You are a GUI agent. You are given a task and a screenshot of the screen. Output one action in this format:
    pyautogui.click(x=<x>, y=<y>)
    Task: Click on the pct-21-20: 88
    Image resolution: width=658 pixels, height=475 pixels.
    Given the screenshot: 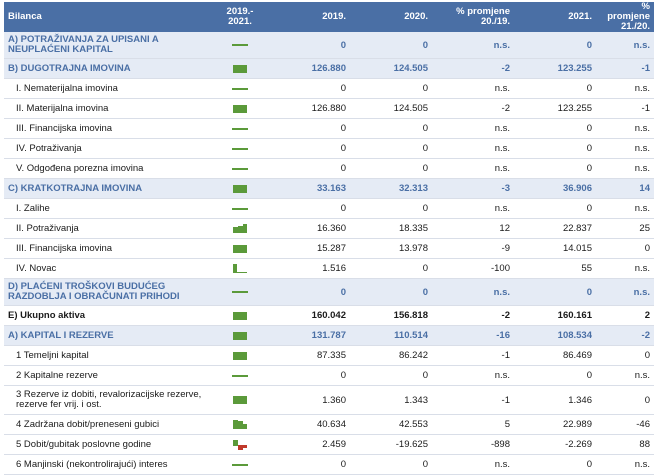 What is the action you would take?
    pyautogui.click(x=625, y=444)
    